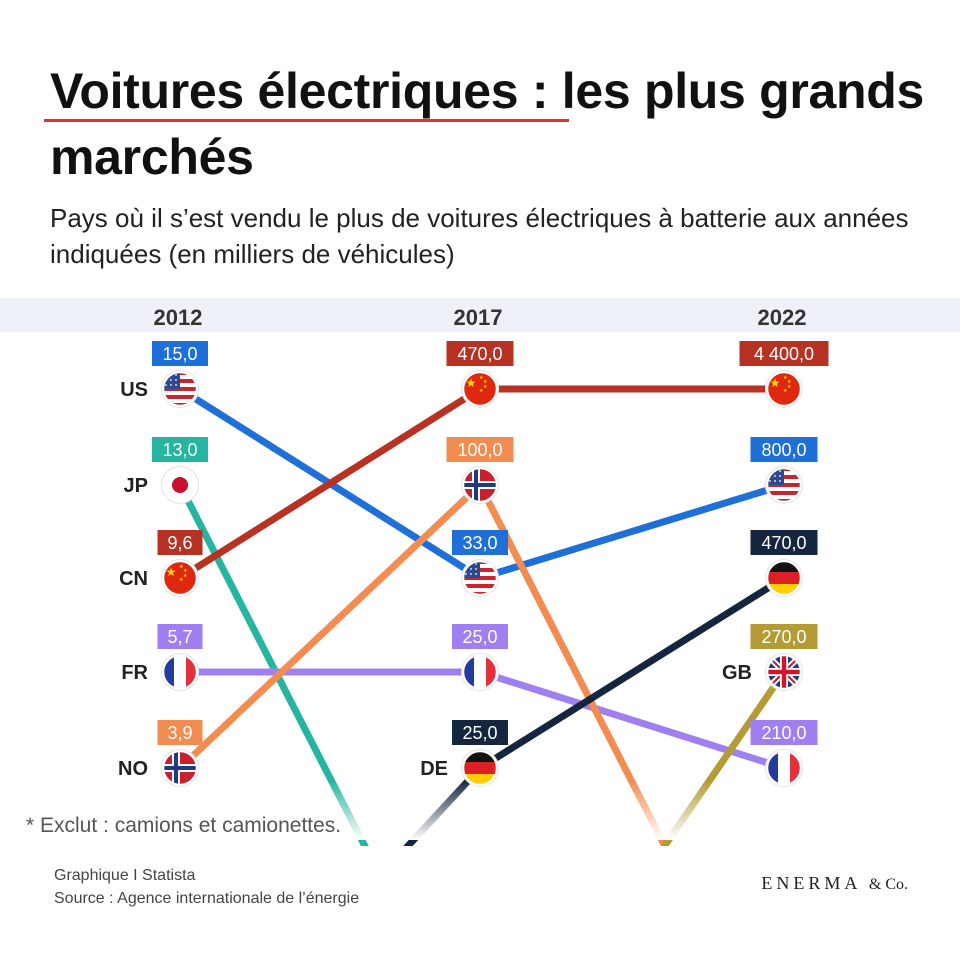 The image size is (960, 960). I want to click on value-label-2012-jp: 13,0, so click(180, 449).